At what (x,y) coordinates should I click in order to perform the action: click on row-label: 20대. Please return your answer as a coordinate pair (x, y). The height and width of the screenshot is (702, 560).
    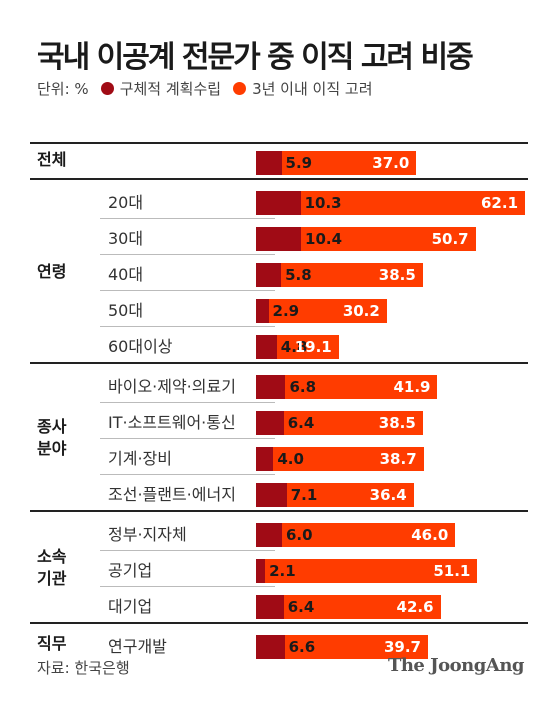
    Looking at the image, I should click on (126, 202).